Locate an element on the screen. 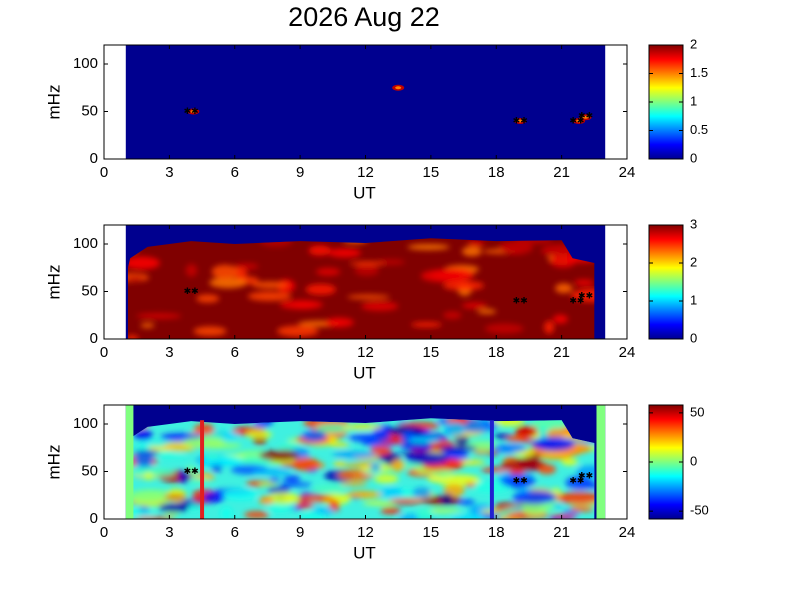  colorbar-tick-label: 0.5 is located at coordinates (699, 129).